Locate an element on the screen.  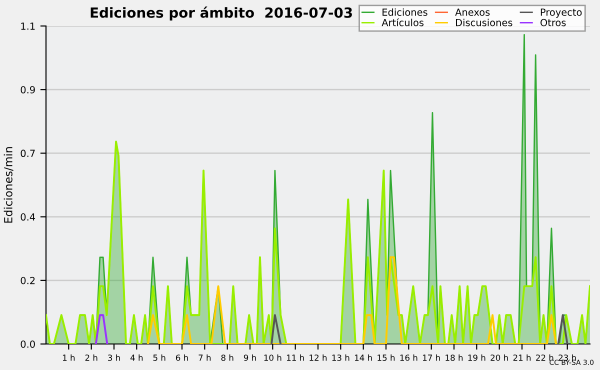
x-tick-label: 21 h is located at coordinates (522, 357).